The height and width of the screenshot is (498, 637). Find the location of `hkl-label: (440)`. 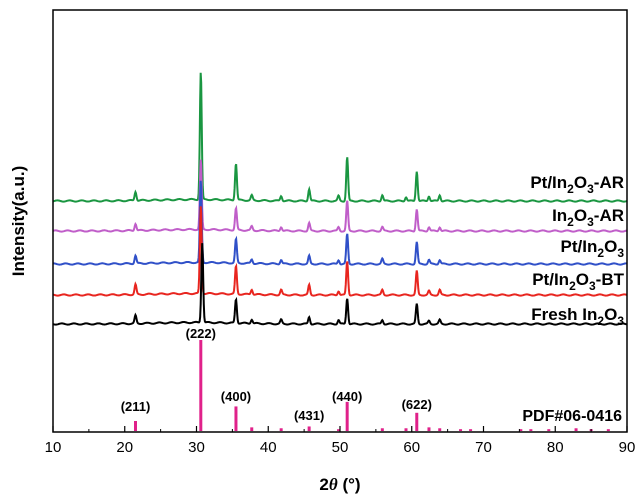

hkl-label: (440) is located at coordinates (347, 396).